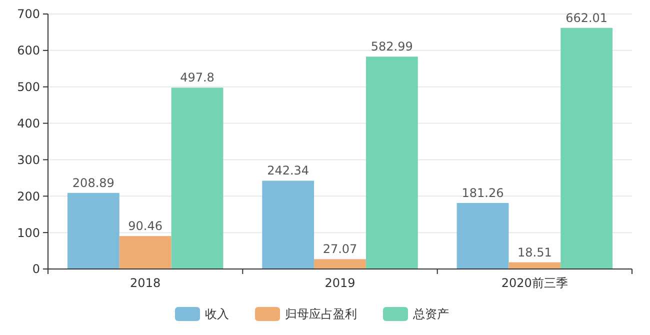 This screenshot has height=335, width=650. Describe the element at coordinates (340, 283) in the screenshot. I see `x-tick-label: 2019` at that location.